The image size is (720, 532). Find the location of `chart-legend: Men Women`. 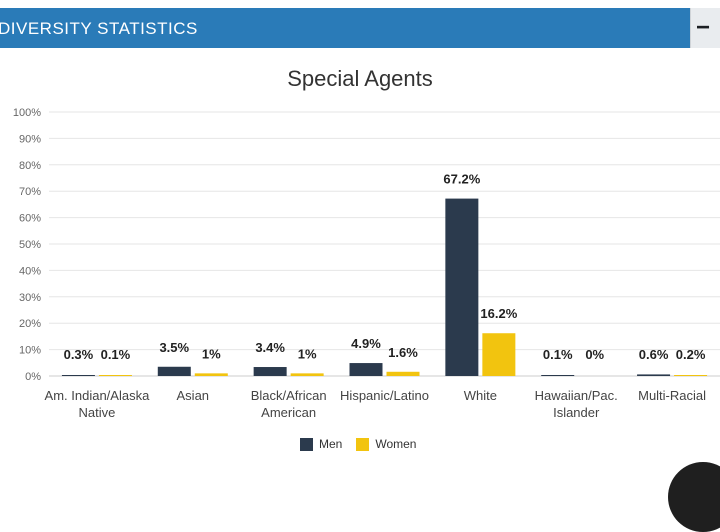

chart-legend: Men Women is located at coordinates (365, 444).